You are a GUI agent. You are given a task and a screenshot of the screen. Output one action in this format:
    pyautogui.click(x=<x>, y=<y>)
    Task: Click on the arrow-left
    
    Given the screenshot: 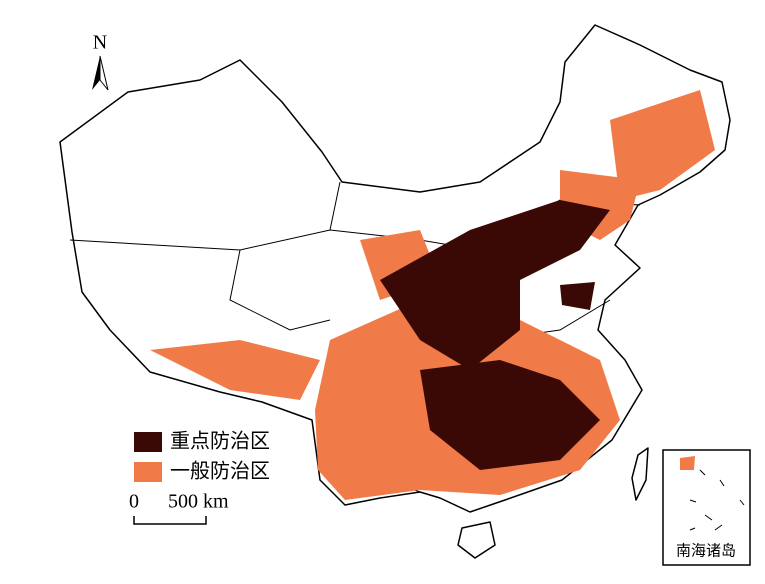 What is the action you would take?
    pyautogui.click(x=96, y=73)
    